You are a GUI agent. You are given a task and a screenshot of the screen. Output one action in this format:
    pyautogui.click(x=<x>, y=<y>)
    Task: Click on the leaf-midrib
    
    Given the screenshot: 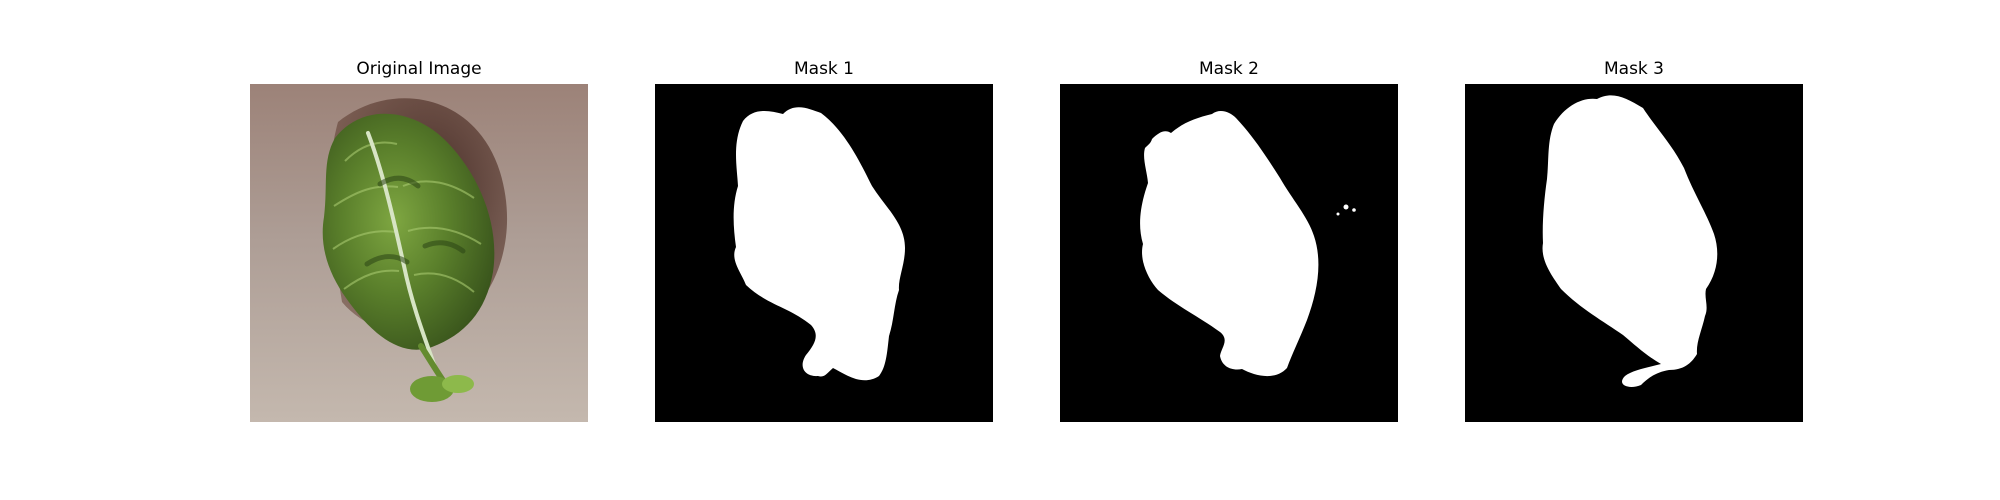 What is the action you would take?
    pyautogui.click(x=402, y=251)
    